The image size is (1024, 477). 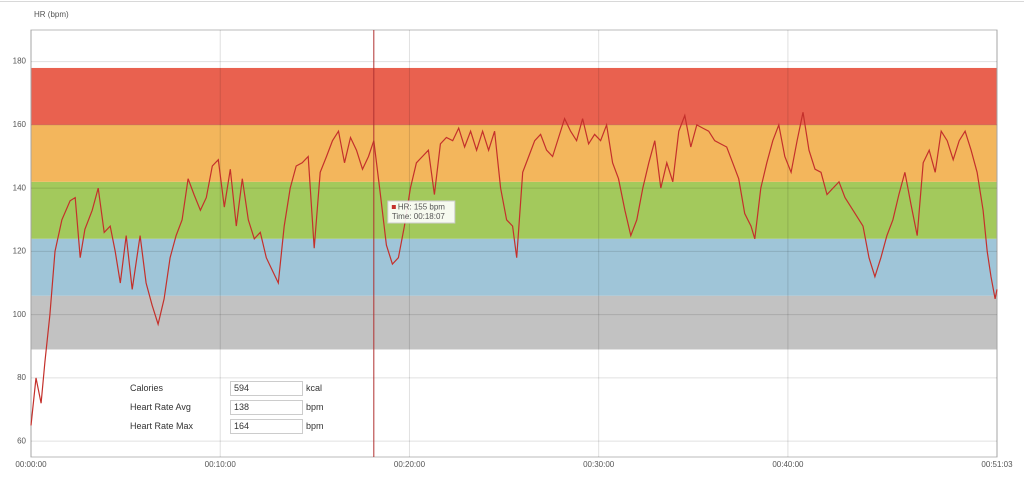 I want to click on tooltip-text: HR: 155 bpm, so click(x=421, y=207).